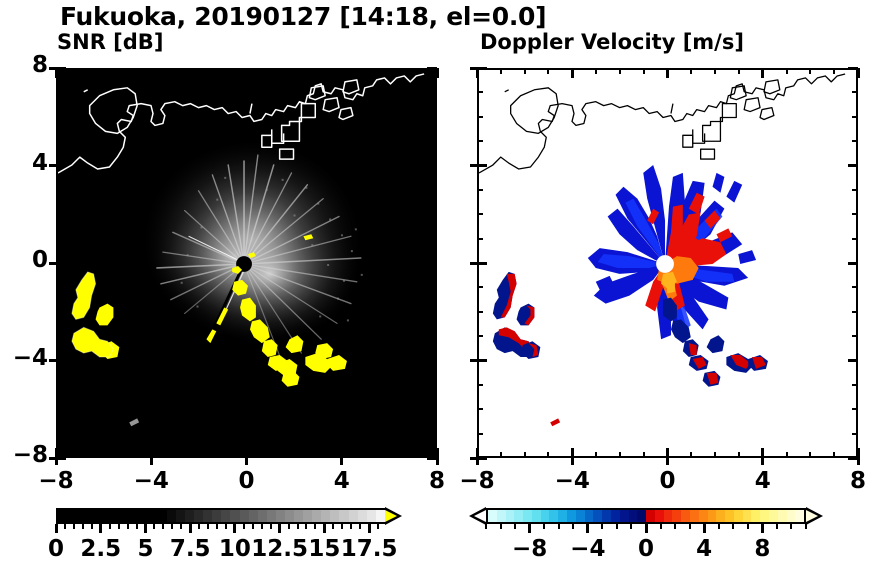  I want to click on x-axis-label: 4, so click(762, 481).